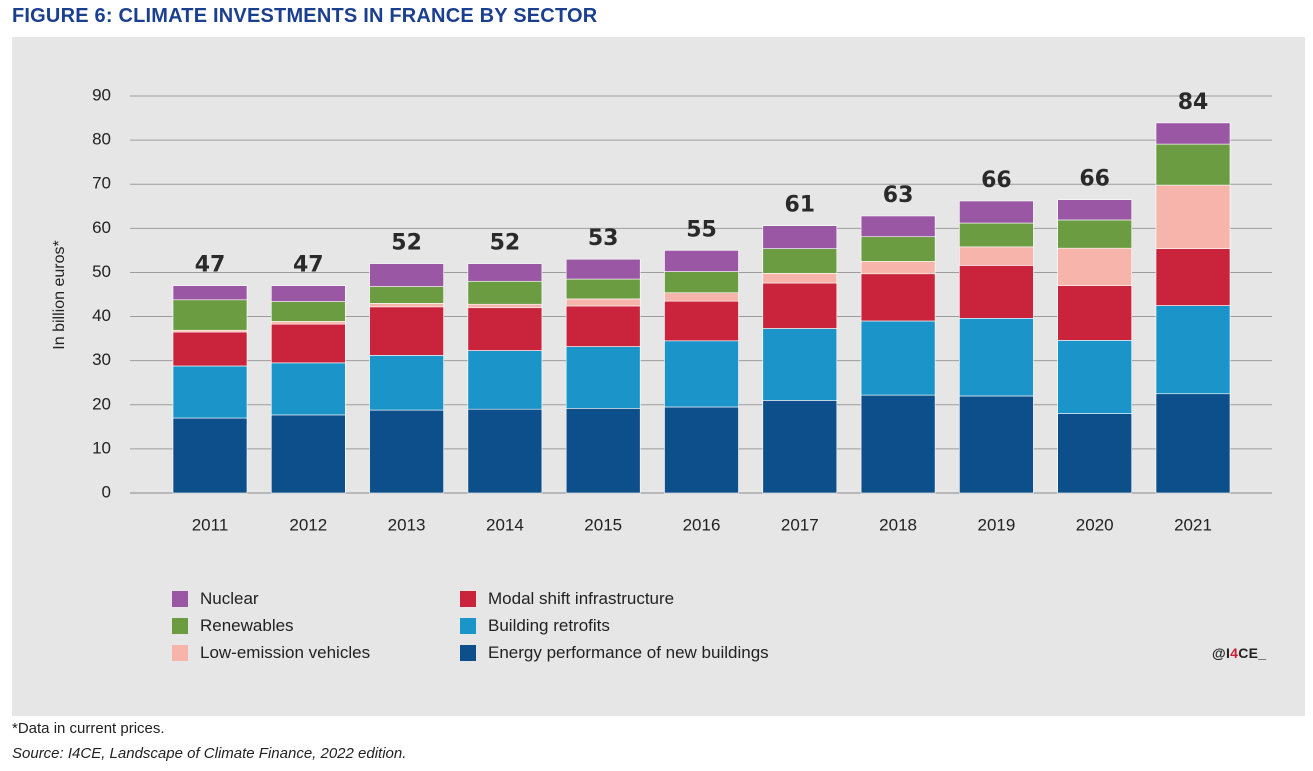 The height and width of the screenshot is (771, 1313). I want to click on legend-item-building-retrofits: Building retrofits, so click(614, 625).